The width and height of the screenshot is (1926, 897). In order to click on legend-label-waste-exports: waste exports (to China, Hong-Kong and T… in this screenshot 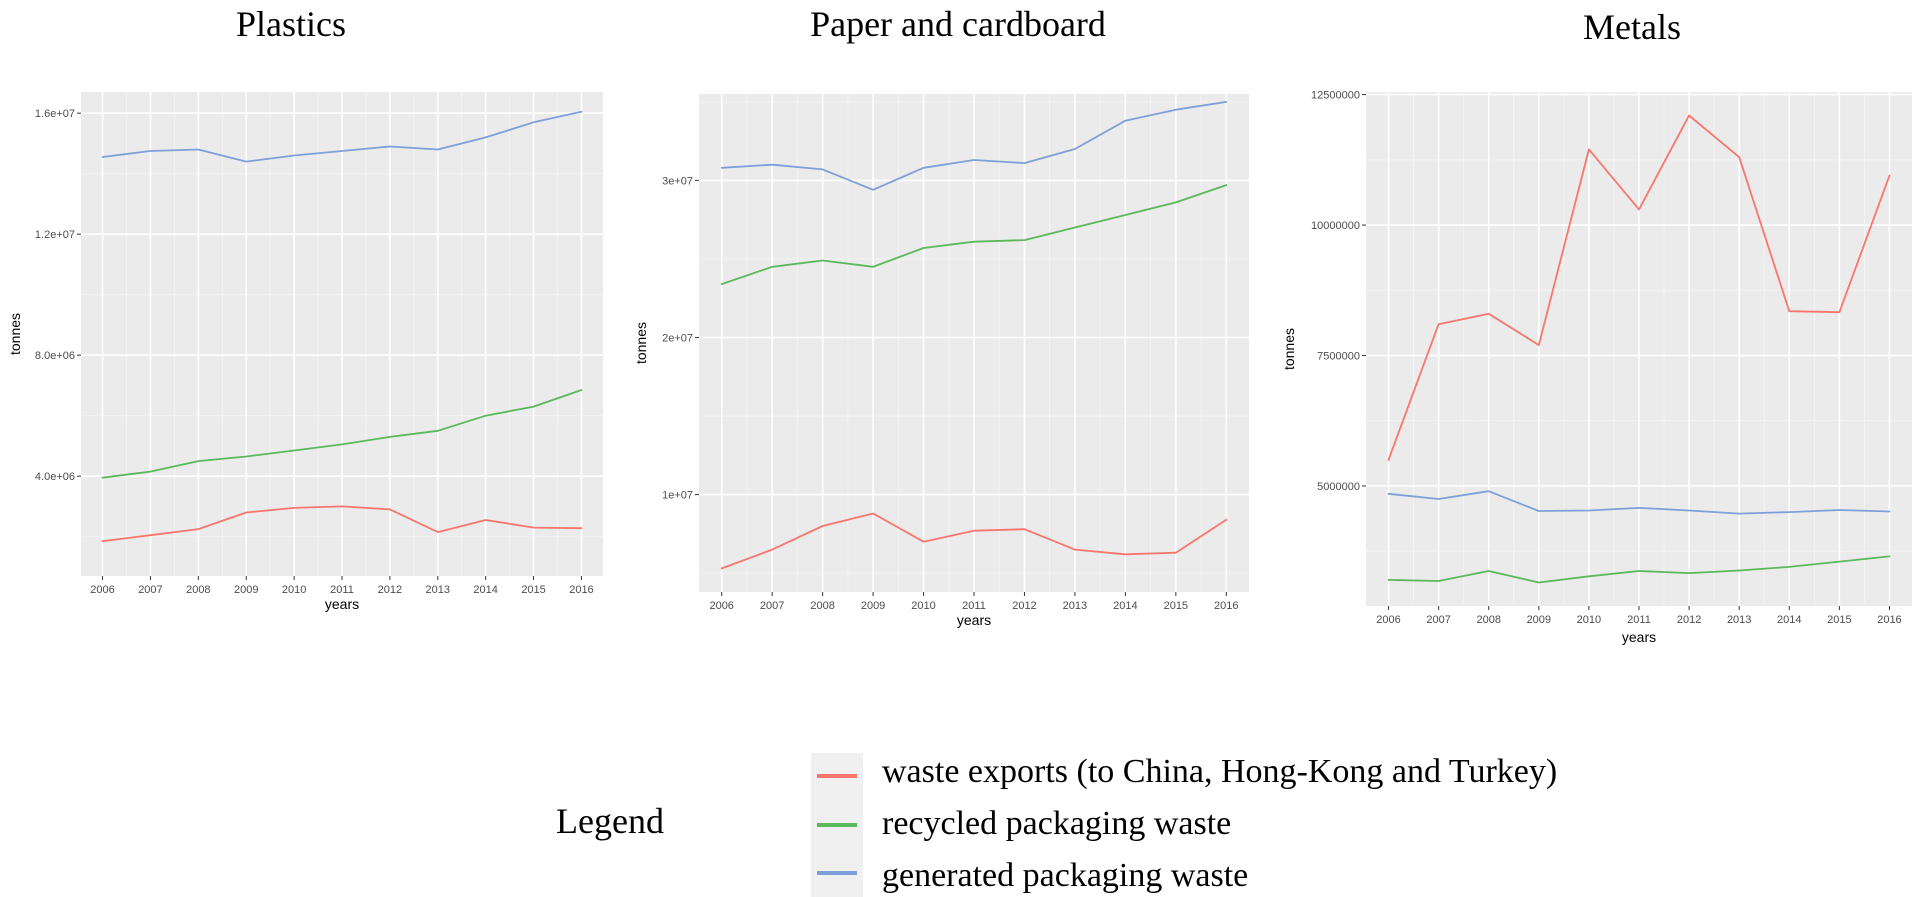, I will do `click(1219, 771)`.